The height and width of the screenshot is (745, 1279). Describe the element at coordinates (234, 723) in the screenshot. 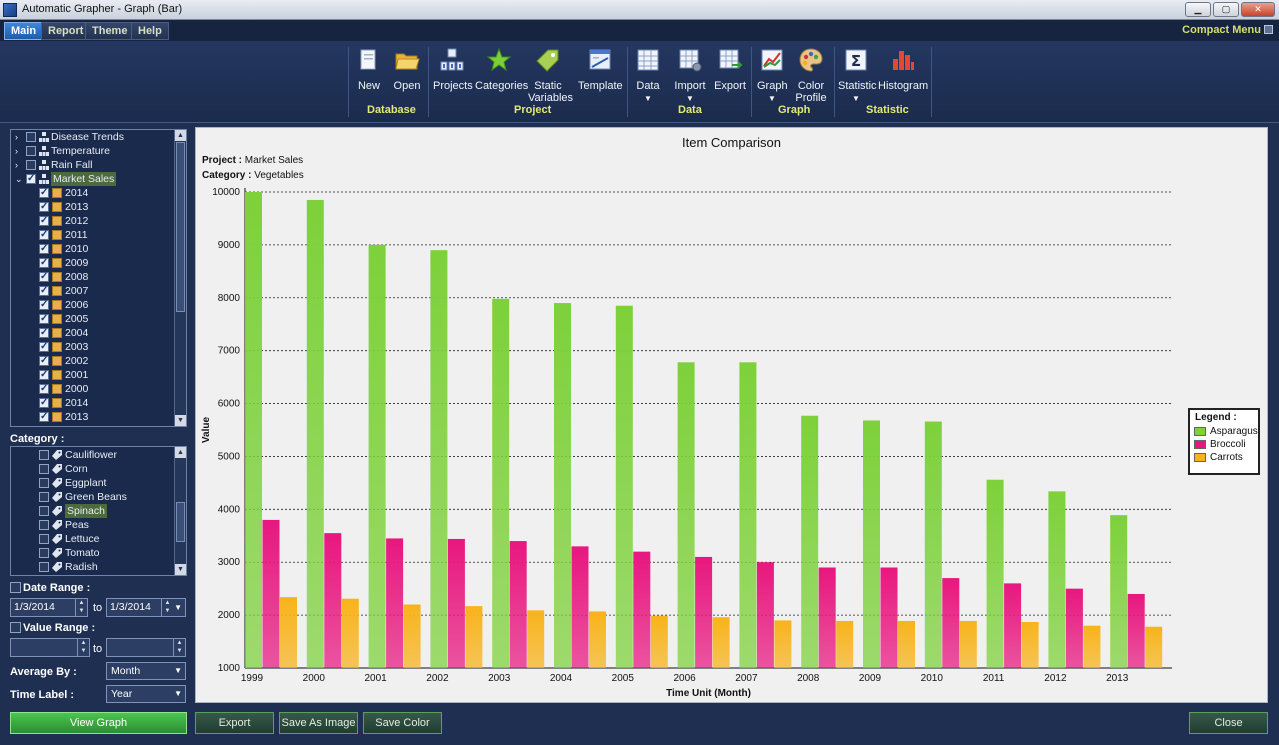

I see `export-button: Export` at that location.